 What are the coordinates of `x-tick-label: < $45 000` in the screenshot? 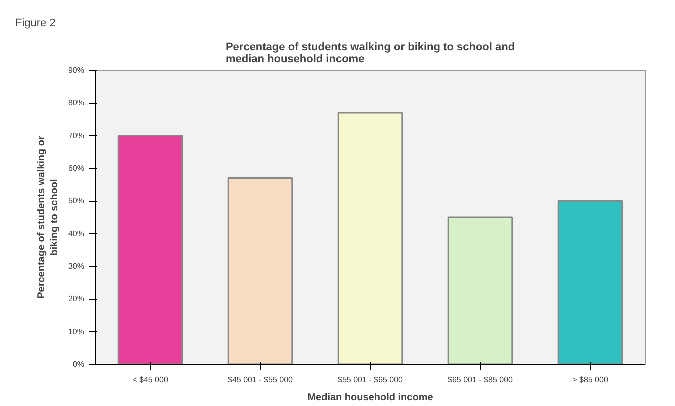 It's located at (150, 380).